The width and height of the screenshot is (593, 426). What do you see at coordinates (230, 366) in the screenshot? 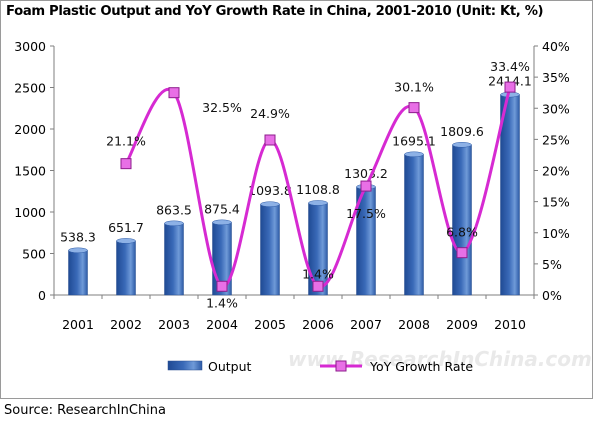
I see `legend-output-label: Output` at bounding box center [230, 366].